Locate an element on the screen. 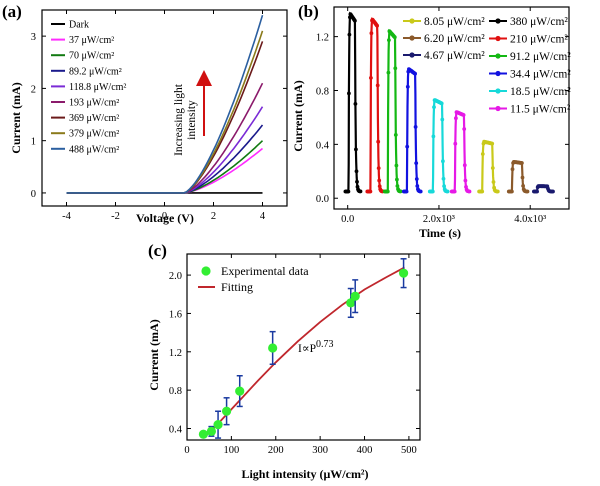 The width and height of the screenshot is (600, 486). panel-a-legend-label-2: 70 μW/cm² is located at coordinates (91, 56).